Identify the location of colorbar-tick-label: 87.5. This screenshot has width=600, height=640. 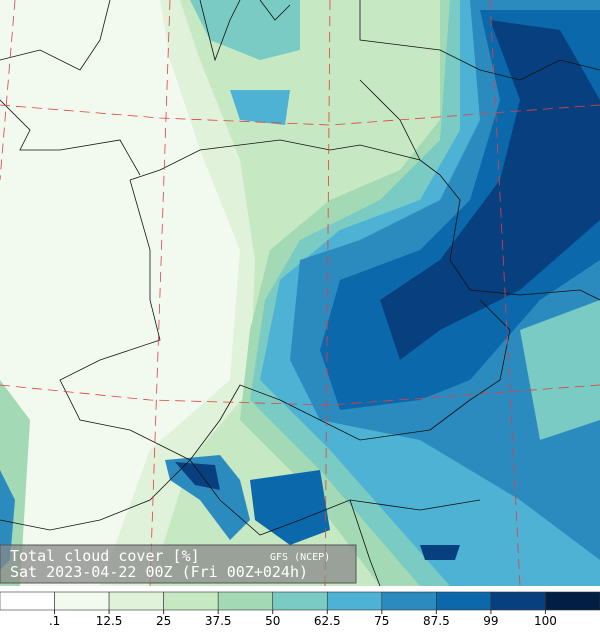
(436, 621).